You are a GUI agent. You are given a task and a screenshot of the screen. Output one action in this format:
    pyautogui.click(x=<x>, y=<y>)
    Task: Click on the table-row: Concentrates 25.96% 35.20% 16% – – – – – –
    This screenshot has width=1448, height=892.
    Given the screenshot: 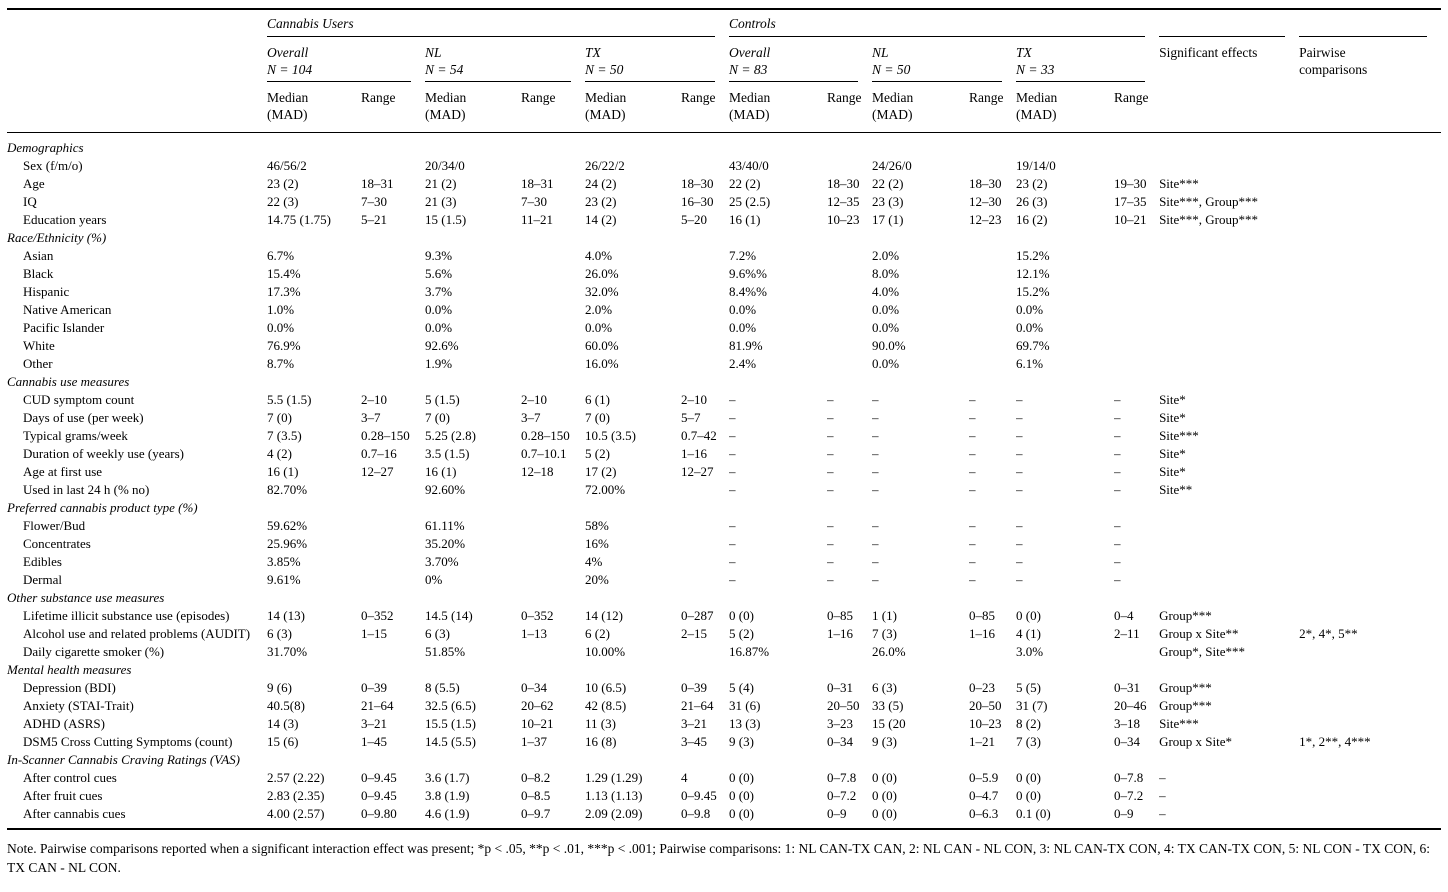 What is the action you would take?
    pyautogui.click(x=724, y=544)
    